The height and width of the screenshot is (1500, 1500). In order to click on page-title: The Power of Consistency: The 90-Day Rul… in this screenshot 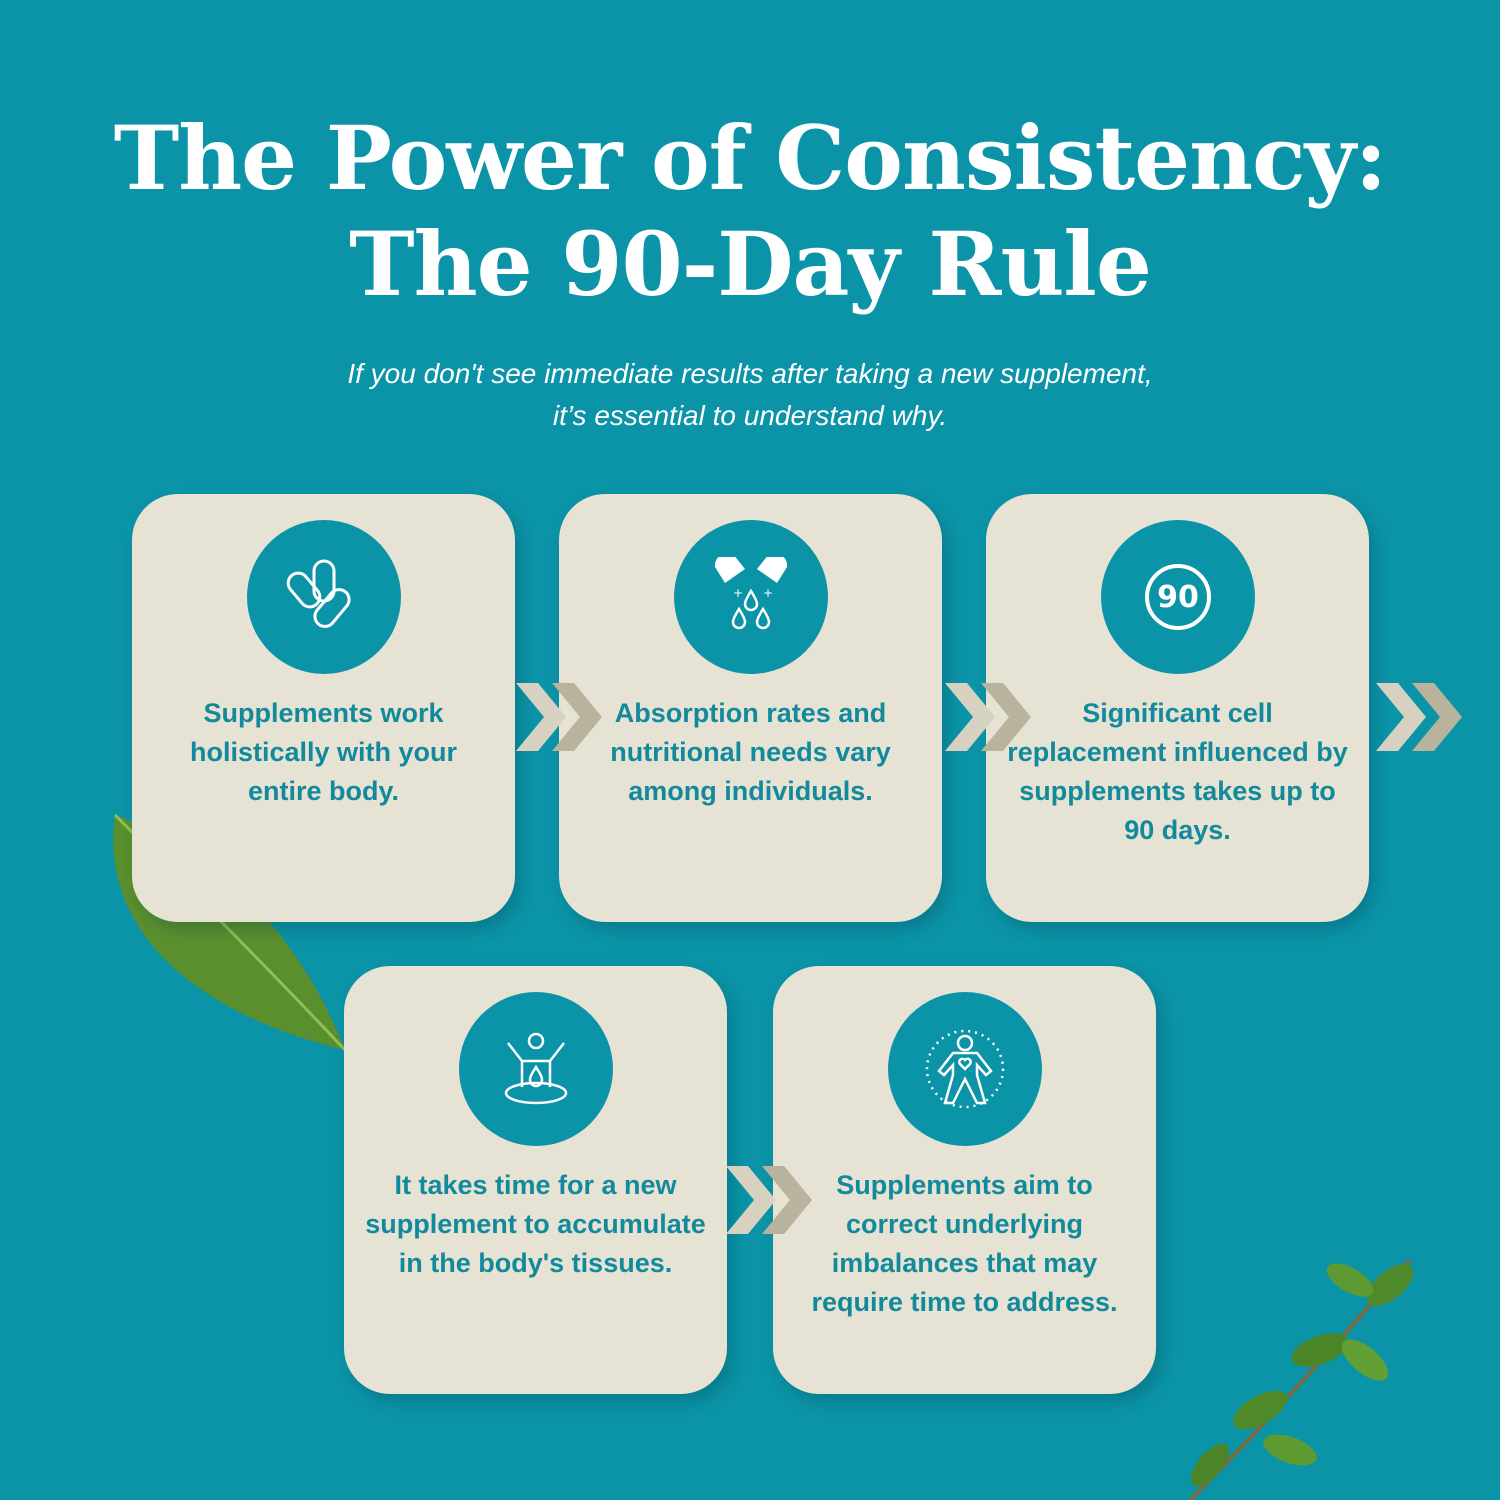, I will do `click(750, 211)`.